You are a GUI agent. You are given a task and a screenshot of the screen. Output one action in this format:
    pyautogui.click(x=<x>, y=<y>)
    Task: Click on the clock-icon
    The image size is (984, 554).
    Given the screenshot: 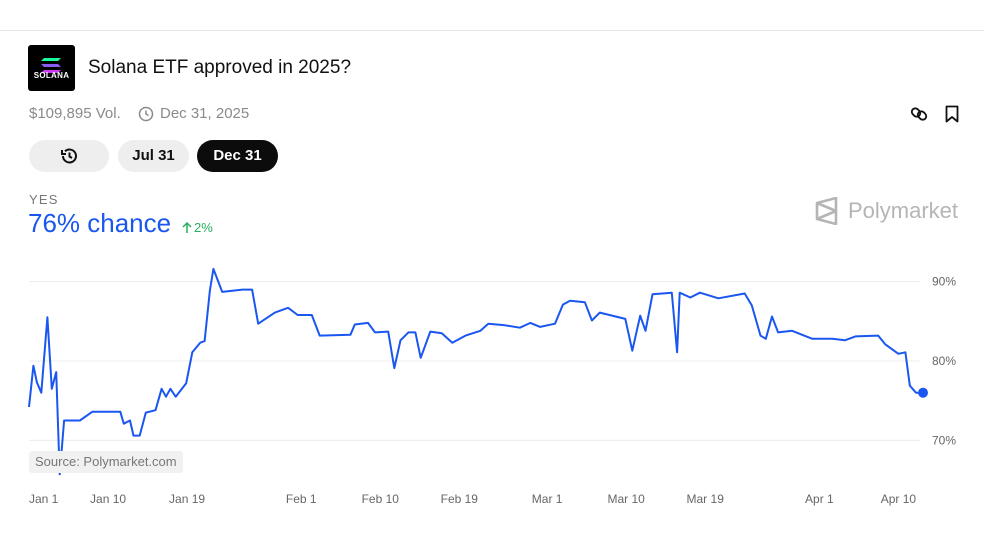 What is the action you would take?
    pyautogui.click(x=146, y=114)
    